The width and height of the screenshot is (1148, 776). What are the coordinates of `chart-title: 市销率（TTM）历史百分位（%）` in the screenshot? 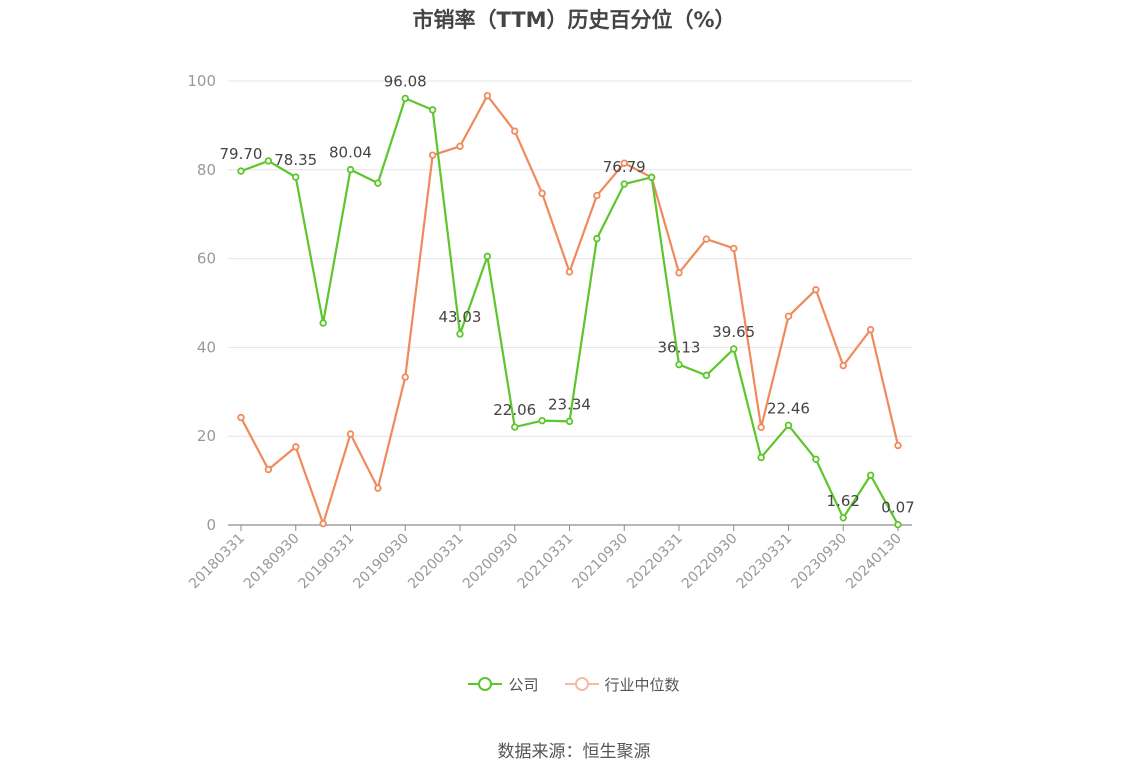 It's located at (574, 20).